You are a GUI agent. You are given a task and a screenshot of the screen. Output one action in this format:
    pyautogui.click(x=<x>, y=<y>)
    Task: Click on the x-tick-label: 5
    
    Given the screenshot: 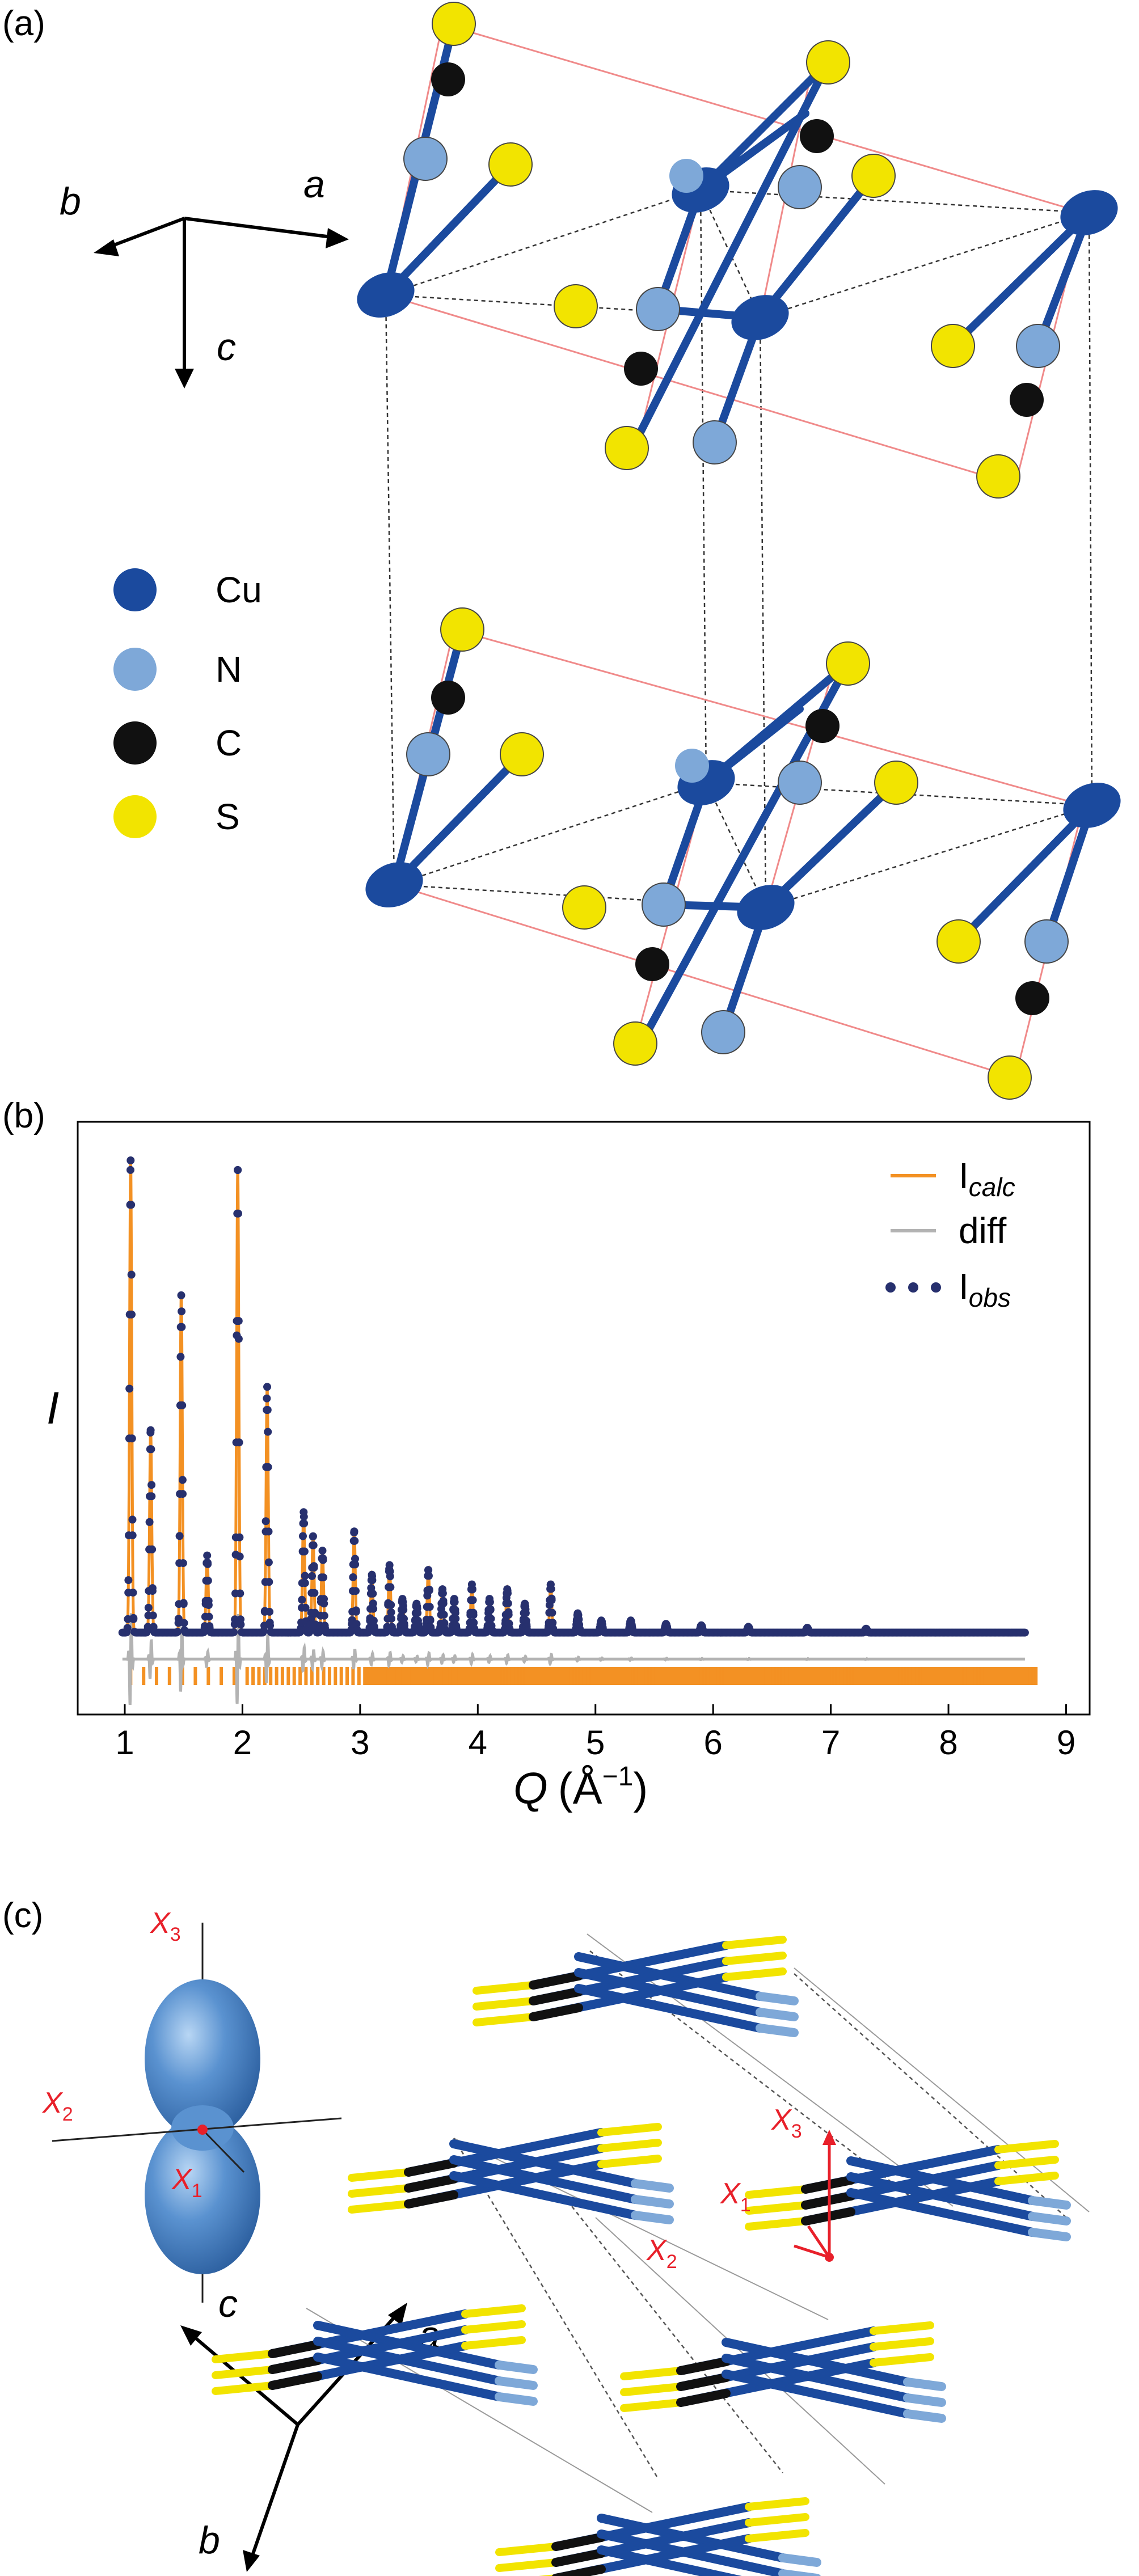 What is the action you would take?
    pyautogui.click(x=595, y=1743)
    